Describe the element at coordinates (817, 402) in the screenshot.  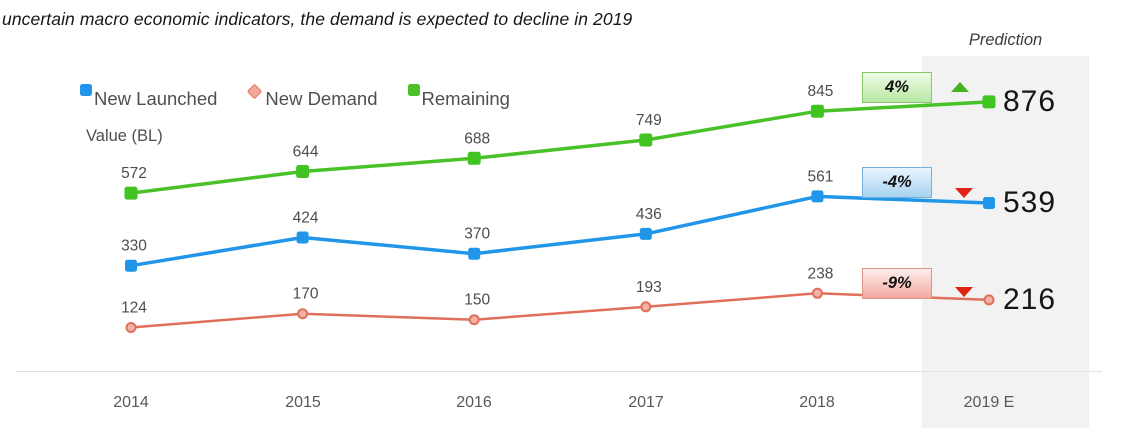
I see `x-axis-label-2018: 2018` at that location.